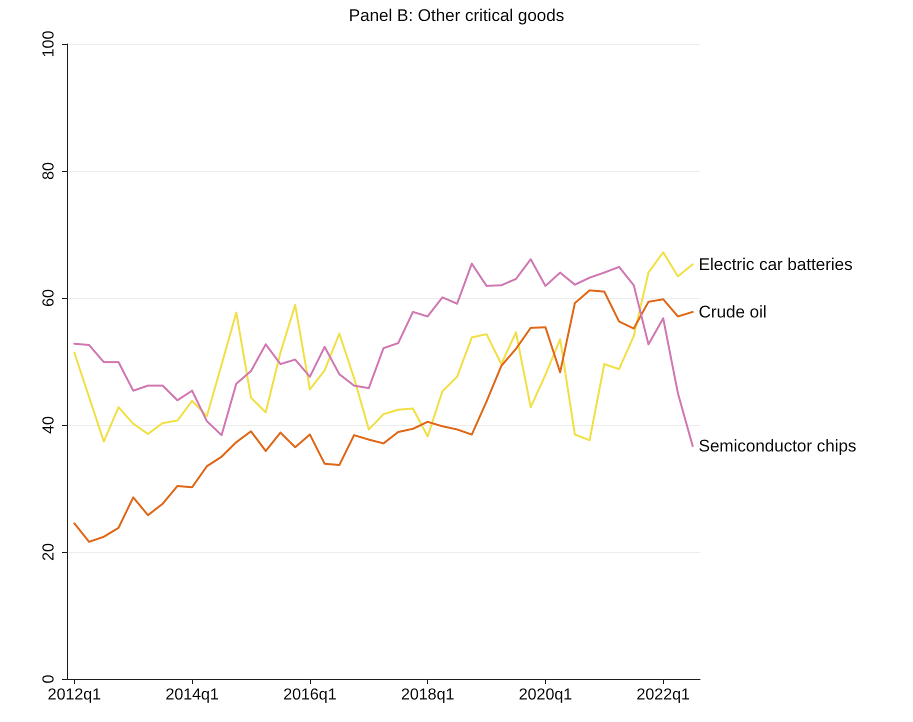  Describe the element at coordinates (545, 695) in the screenshot. I see `x-tick-label: 2020q1` at that location.